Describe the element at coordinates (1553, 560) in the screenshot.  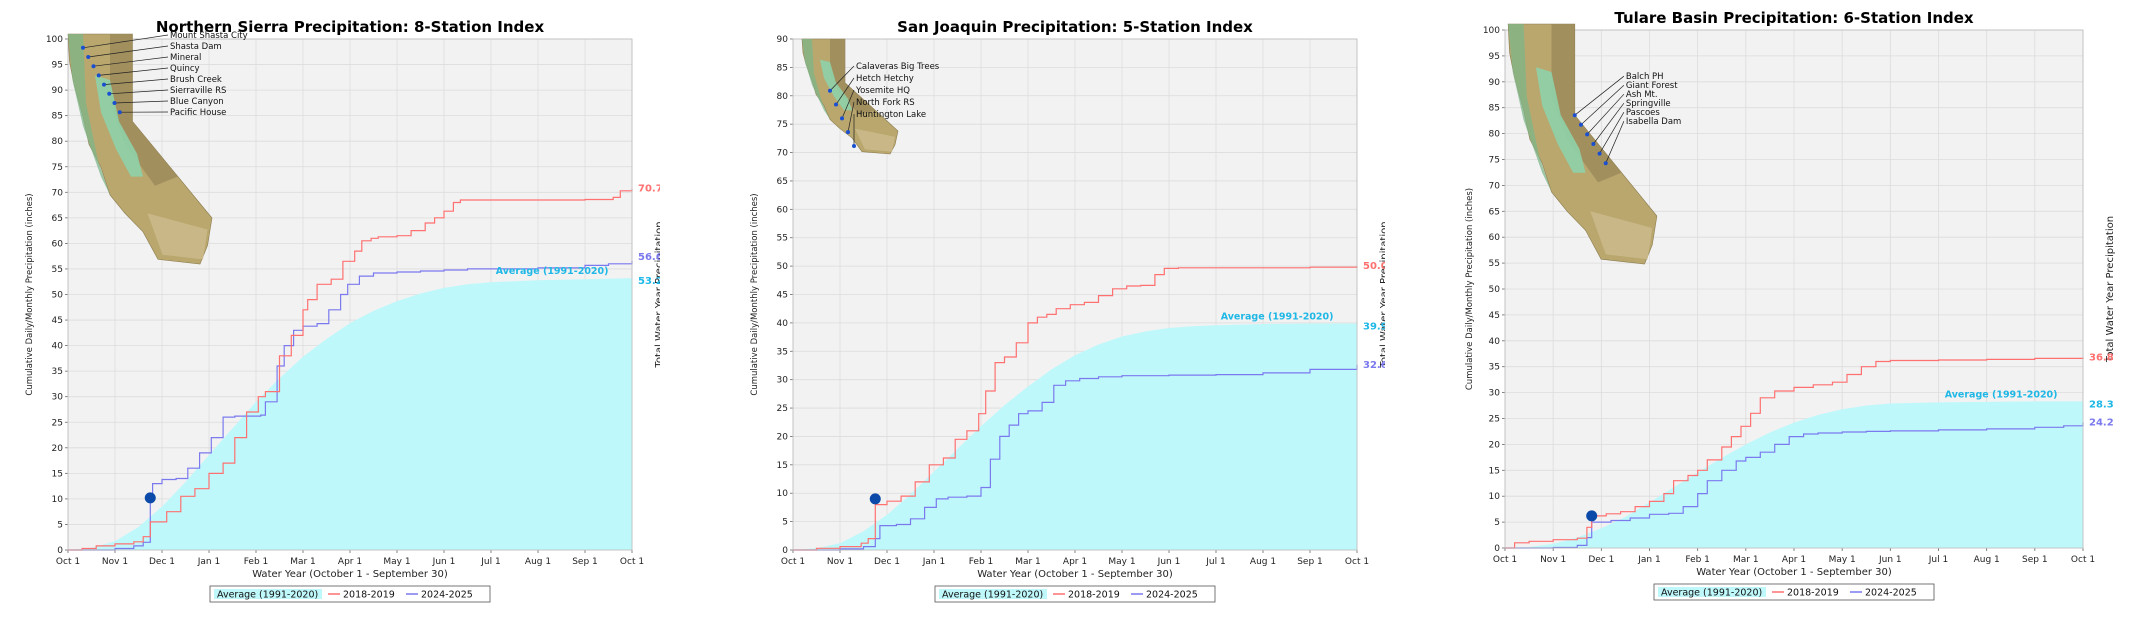
I see `x-tick-label: Nov 1` at that location.